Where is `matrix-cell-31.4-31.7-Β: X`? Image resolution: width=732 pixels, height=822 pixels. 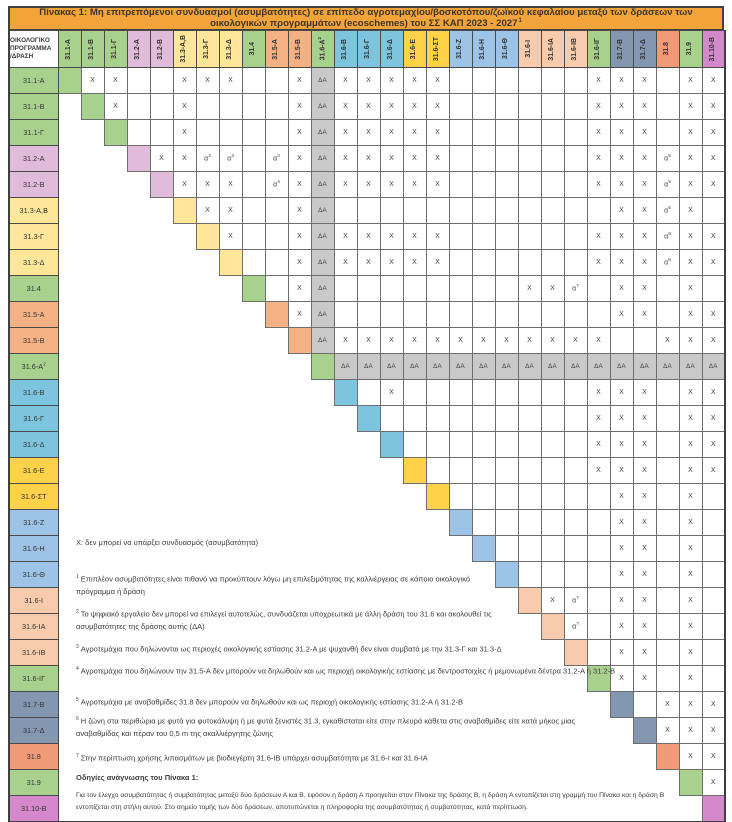 matrix-cell-31.4-31.7-Β: X is located at coordinates (621, 288).